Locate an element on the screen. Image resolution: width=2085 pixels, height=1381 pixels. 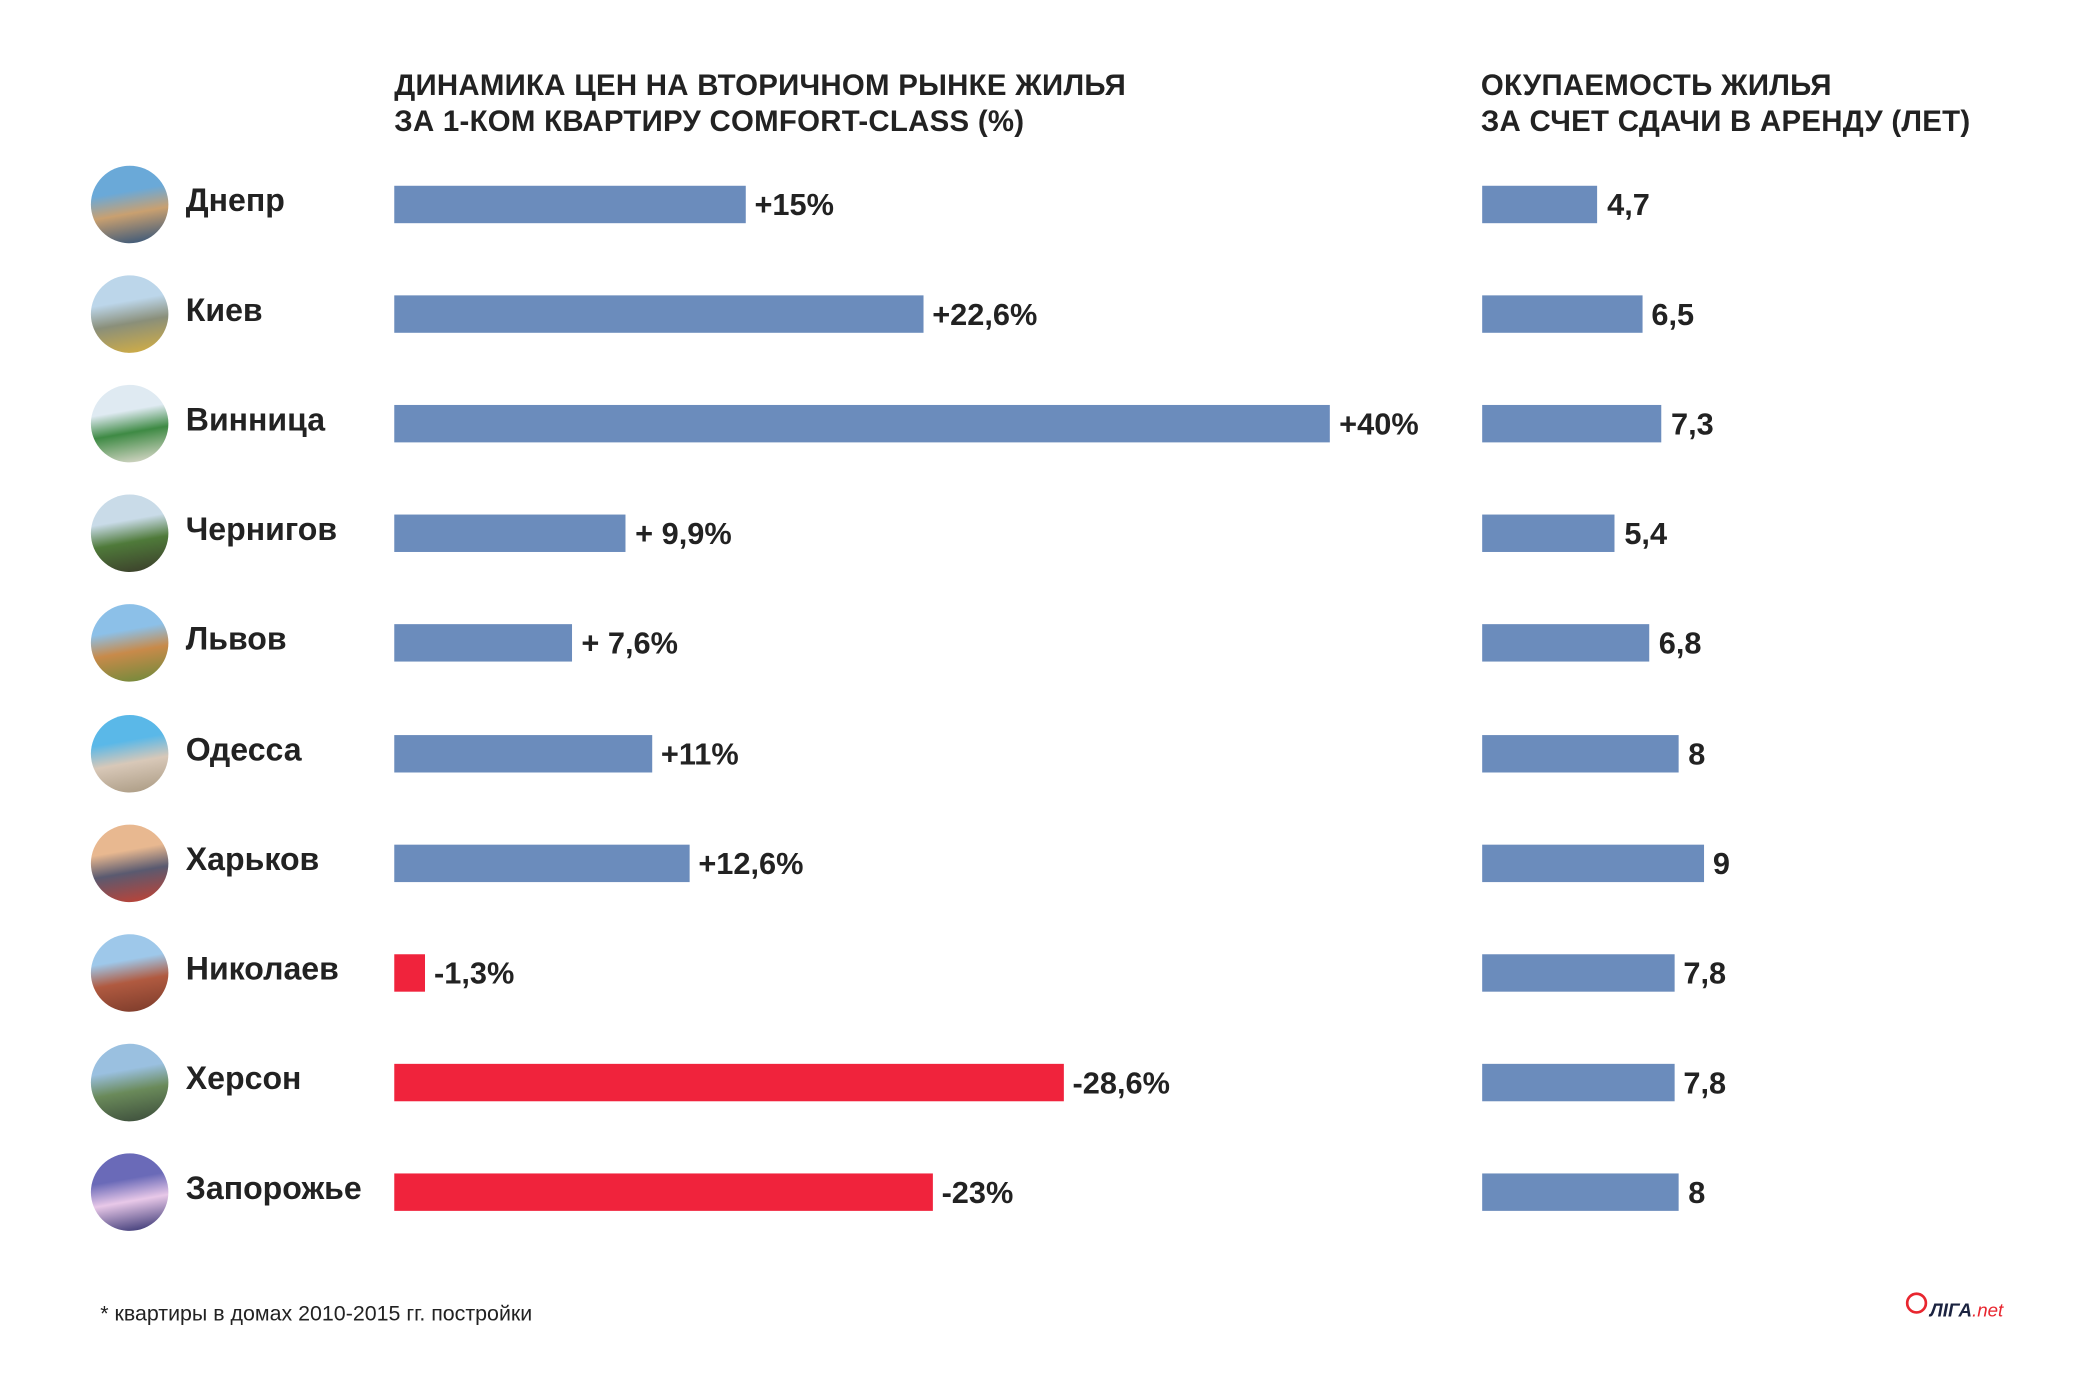
city-label: Винница is located at coordinates (255, 420).